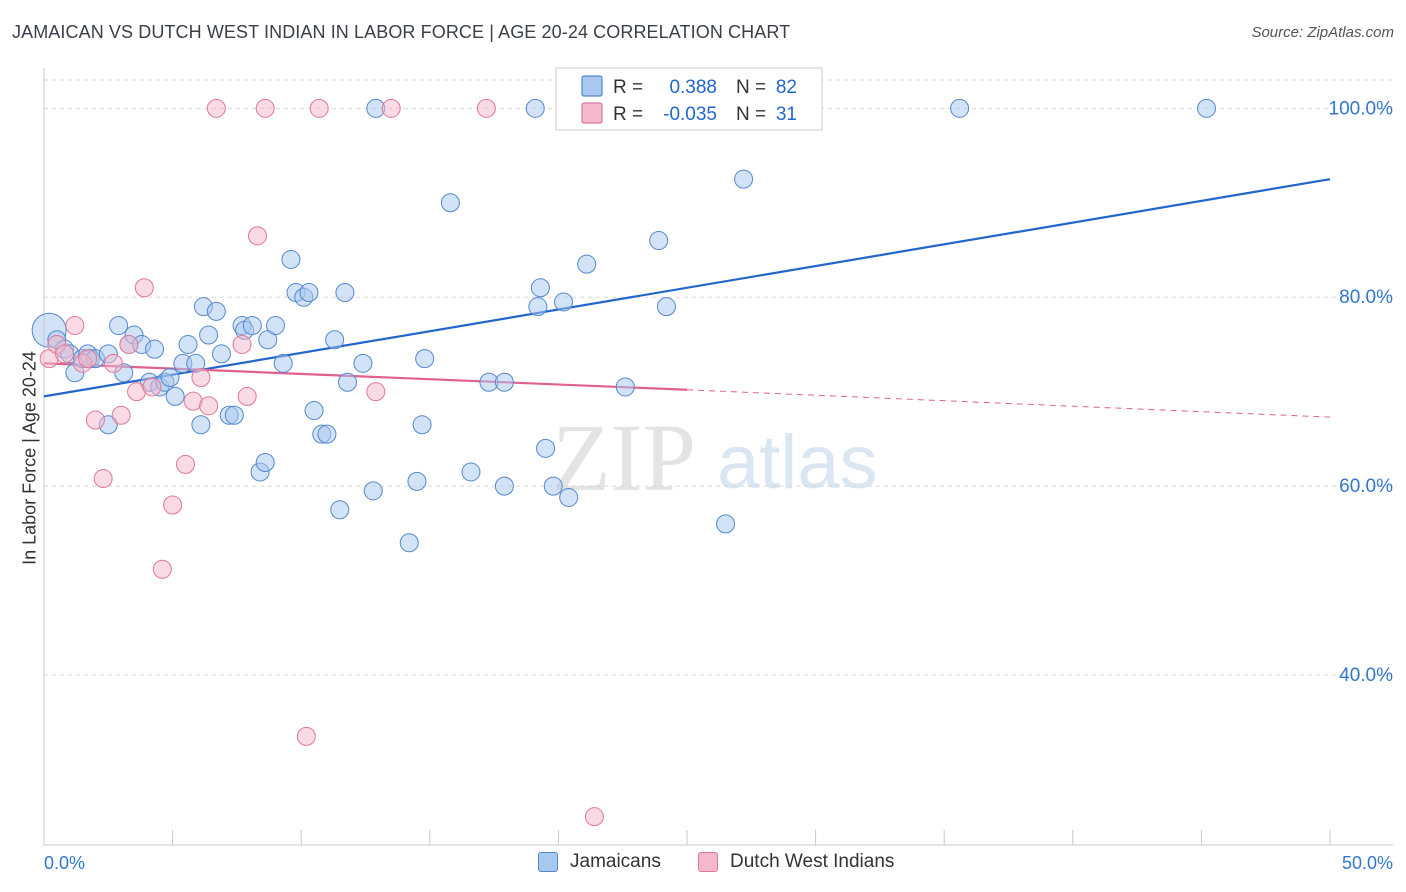 The height and width of the screenshot is (892, 1406). Describe the element at coordinates (708, 862) in the screenshot. I see `legend-swatch-dutch-bottom` at that location.